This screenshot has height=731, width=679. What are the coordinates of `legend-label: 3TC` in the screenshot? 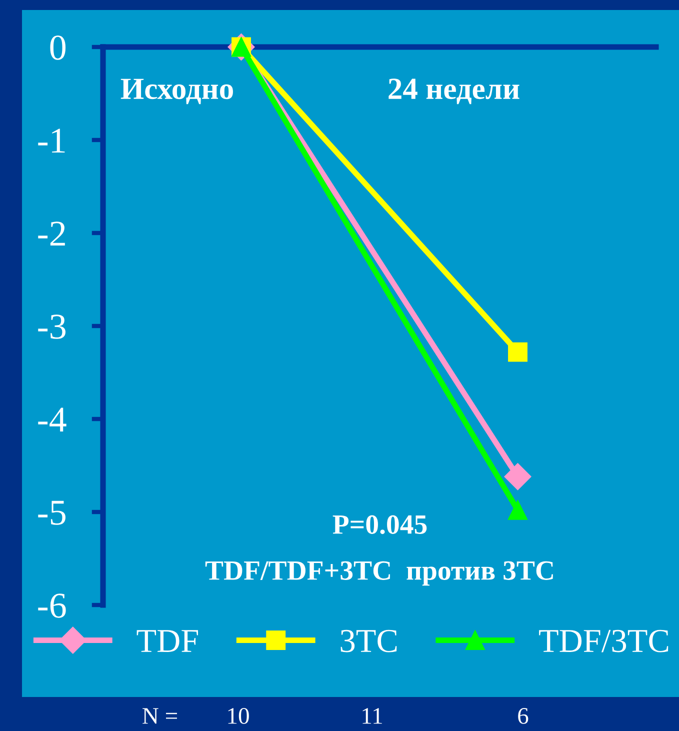 It's located at (368, 641).